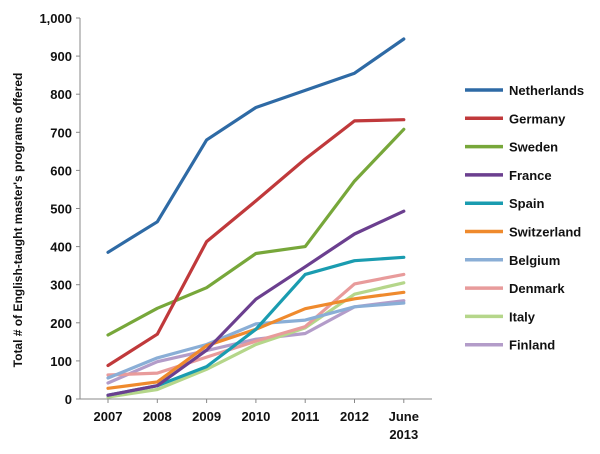 The width and height of the screenshot is (600, 454). What do you see at coordinates (61, 285) in the screenshot?
I see `y-tick-label: 300` at bounding box center [61, 285].